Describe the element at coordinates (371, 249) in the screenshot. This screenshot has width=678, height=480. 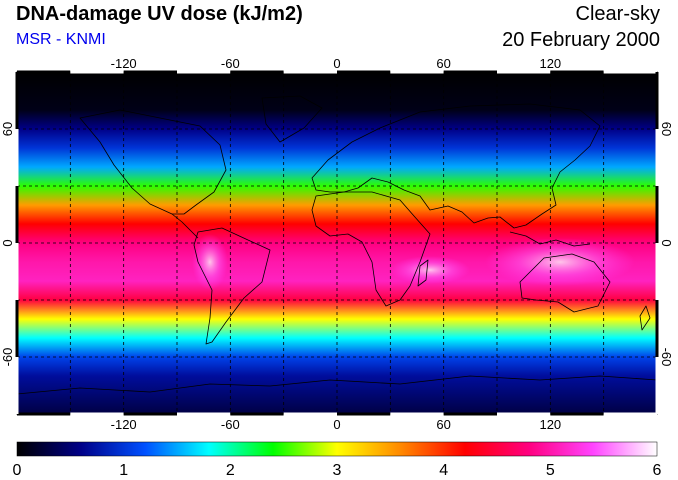
I see `coastline-africa` at that location.